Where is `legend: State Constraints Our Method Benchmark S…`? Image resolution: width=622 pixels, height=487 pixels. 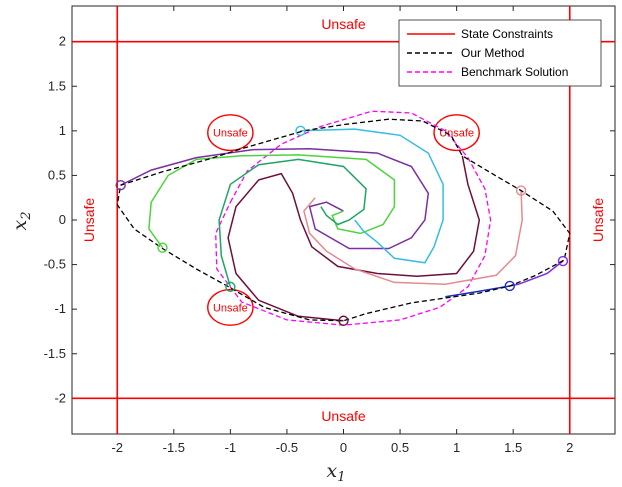
legend: State Constraints Our Method Benchmark S… is located at coordinates (500, 53).